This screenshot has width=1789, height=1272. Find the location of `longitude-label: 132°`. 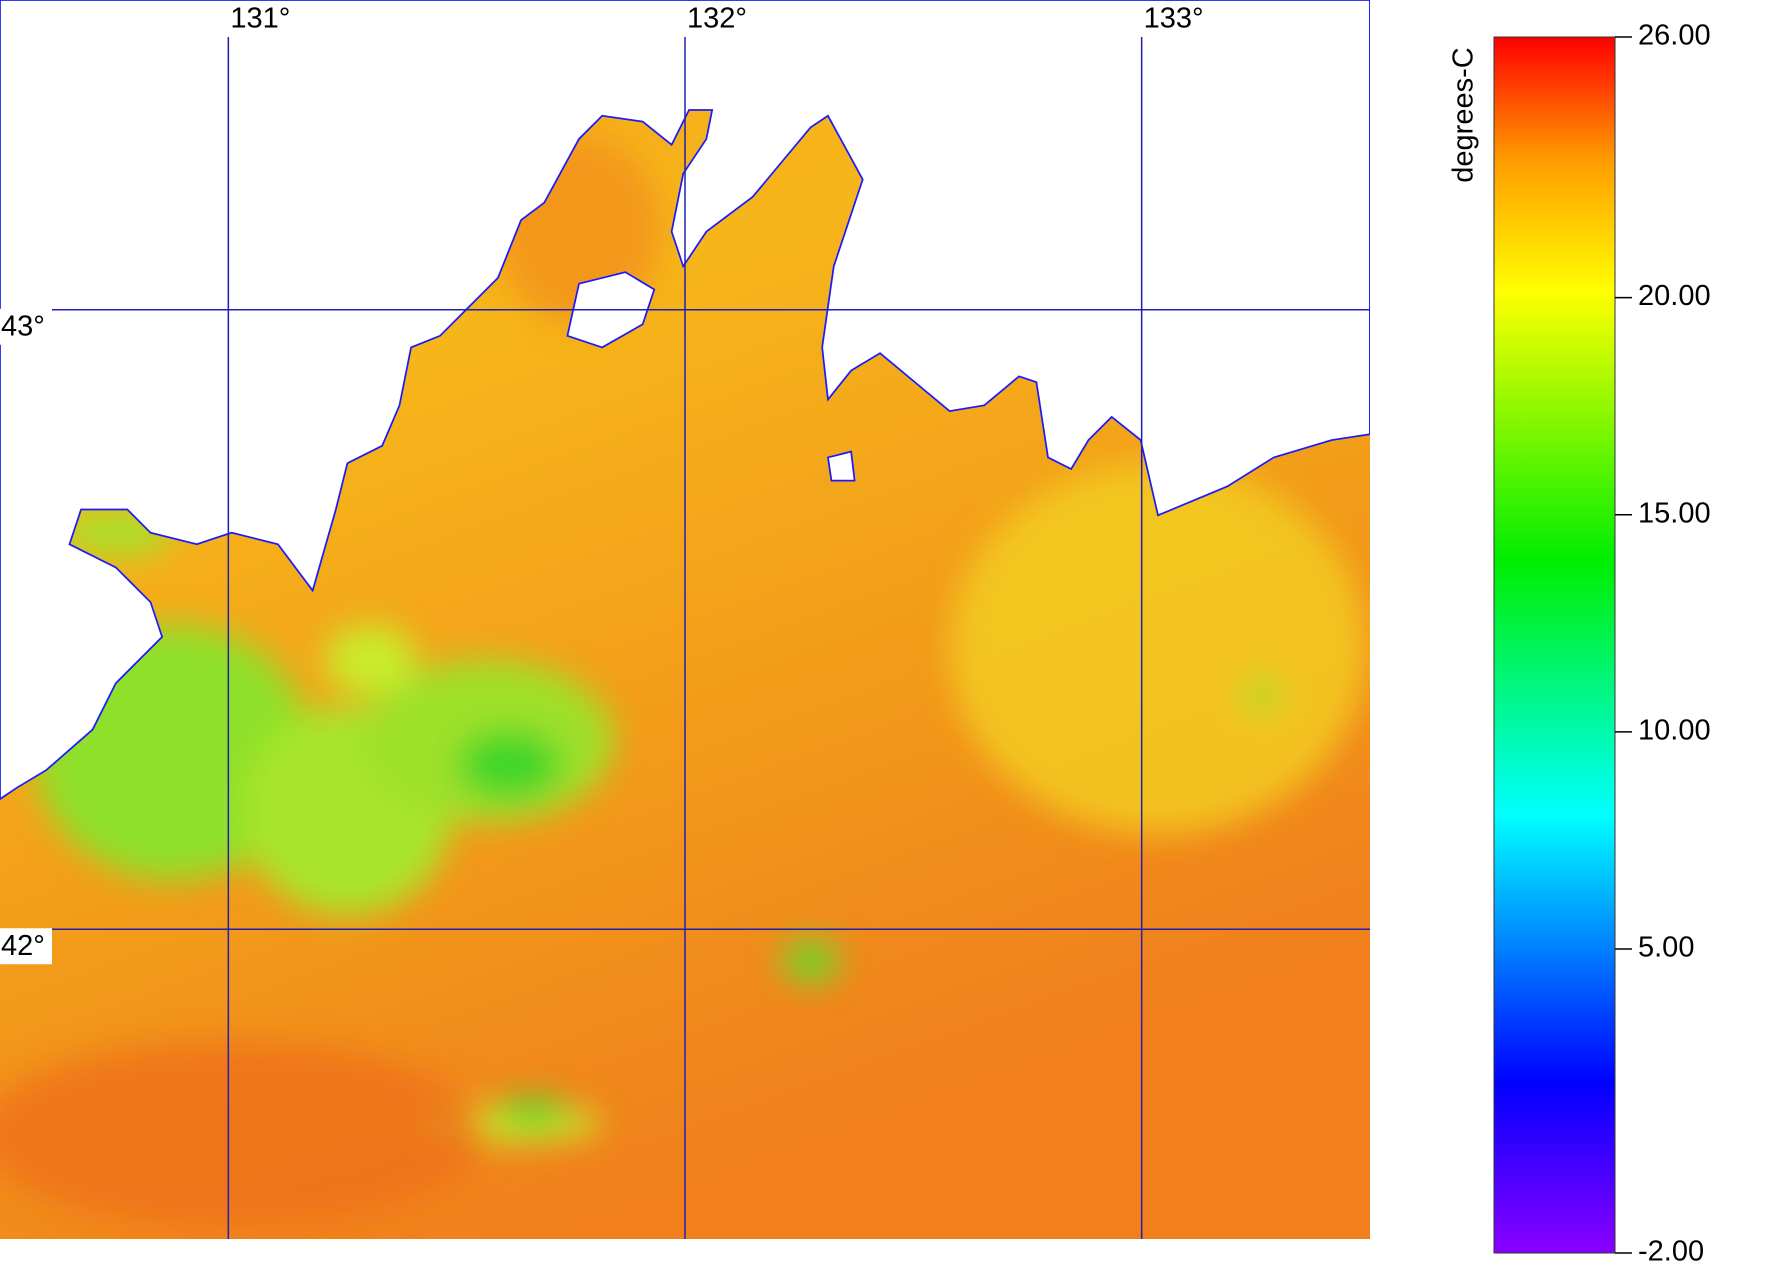

longitude-label: 132° is located at coordinates (717, 19).